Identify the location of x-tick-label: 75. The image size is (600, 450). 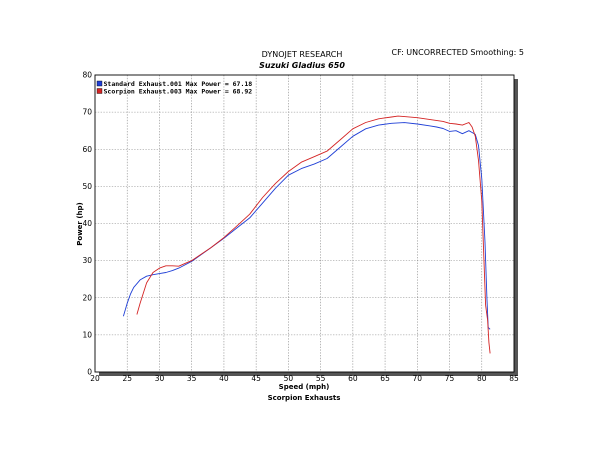
(450, 378).